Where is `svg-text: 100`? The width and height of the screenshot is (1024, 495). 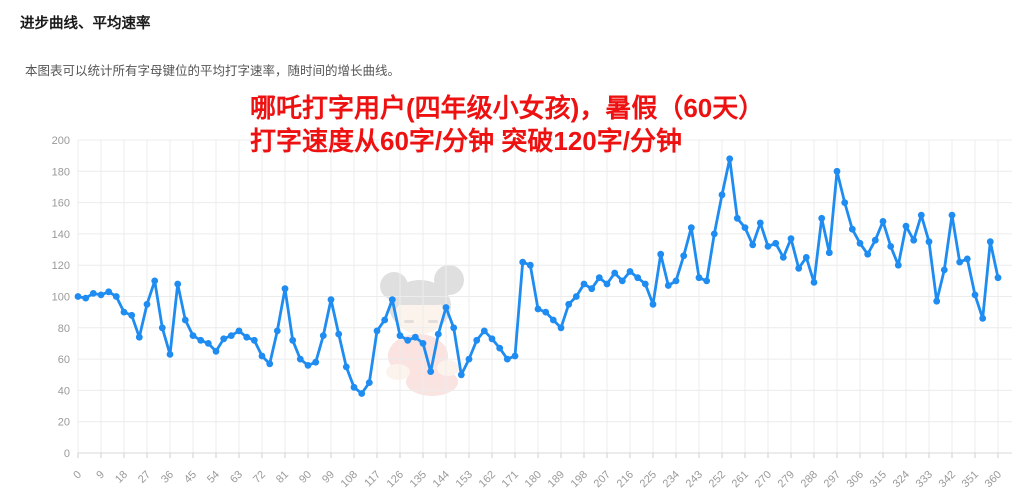 svg-text: 100 is located at coordinates (61, 298).